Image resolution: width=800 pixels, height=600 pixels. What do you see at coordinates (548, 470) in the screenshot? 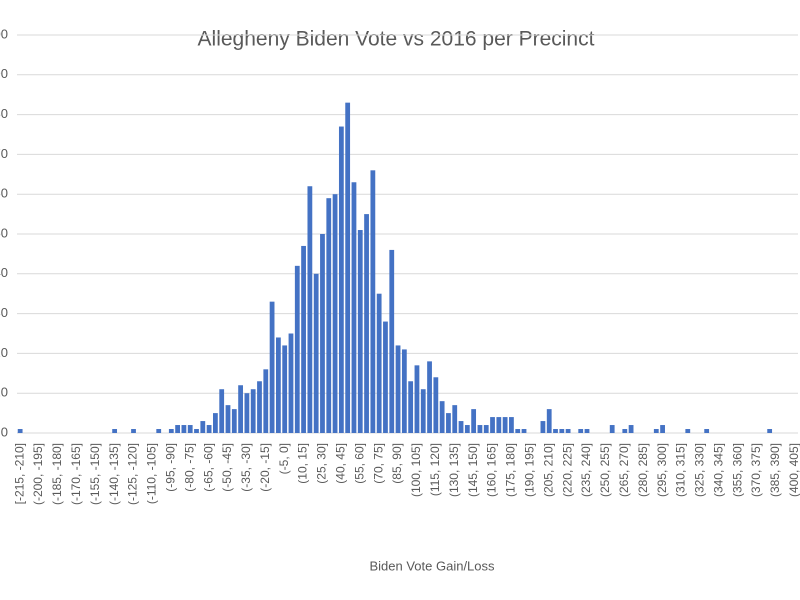
I see `x-tick-label: (205, 210]` at bounding box center [548, 470].